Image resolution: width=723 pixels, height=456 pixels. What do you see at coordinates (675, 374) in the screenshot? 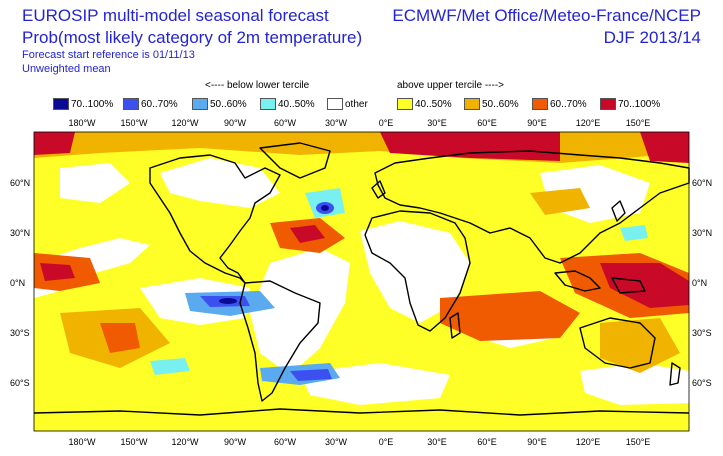
I see `new-zealand-coastline` at bounding box center [675, 374].